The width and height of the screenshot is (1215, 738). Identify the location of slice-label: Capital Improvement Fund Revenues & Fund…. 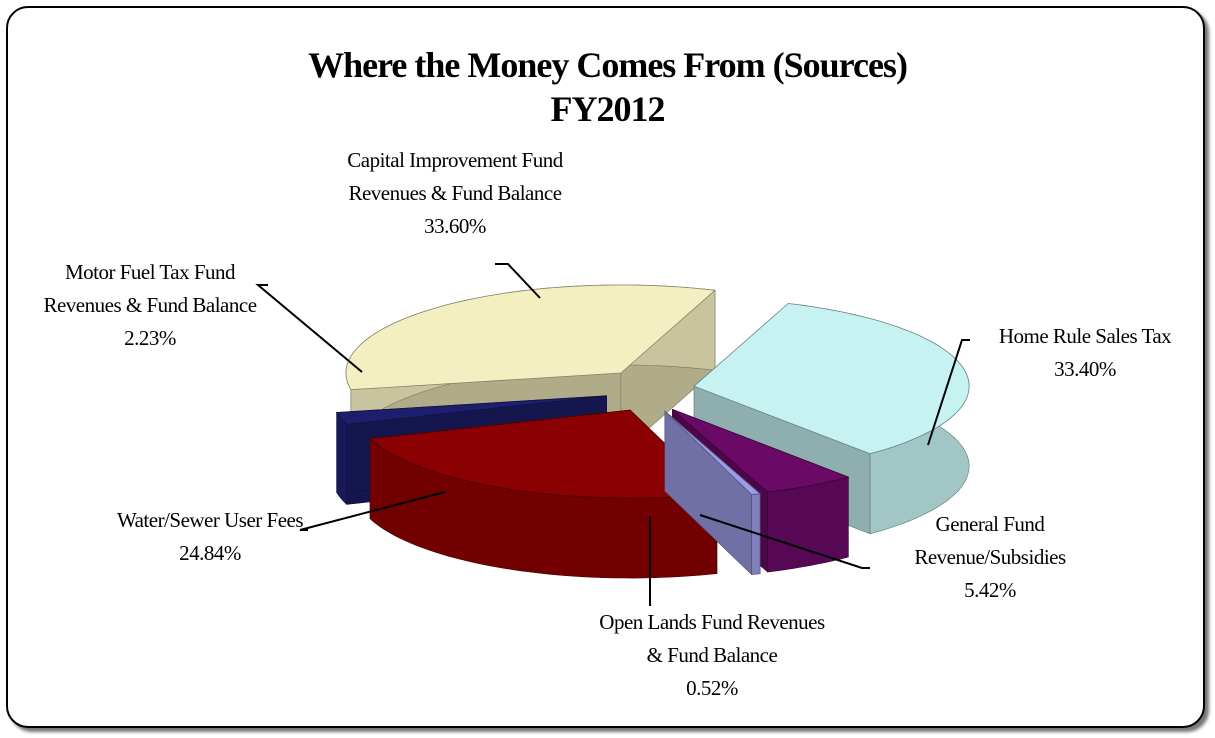
(455, 193).